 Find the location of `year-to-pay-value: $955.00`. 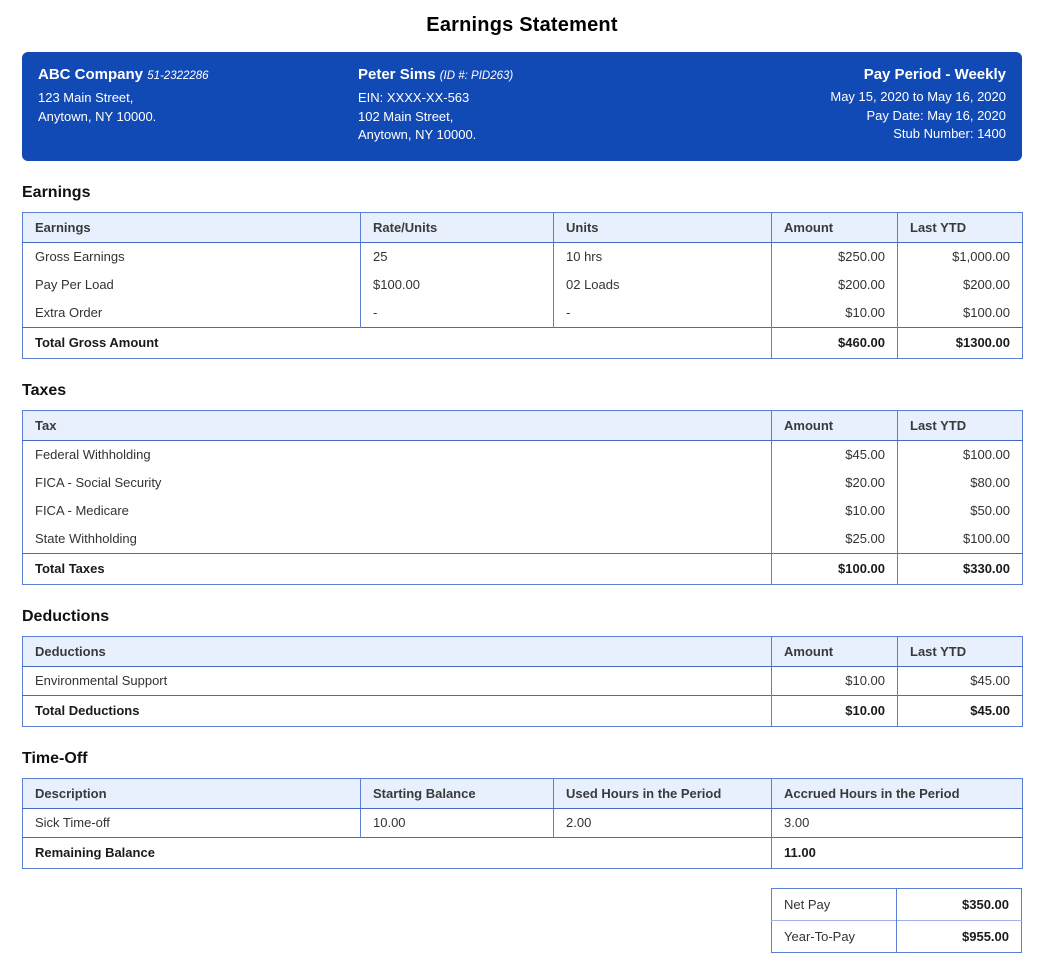

year-to-pay-value: $955.00 is located at coordinates (959, 935).